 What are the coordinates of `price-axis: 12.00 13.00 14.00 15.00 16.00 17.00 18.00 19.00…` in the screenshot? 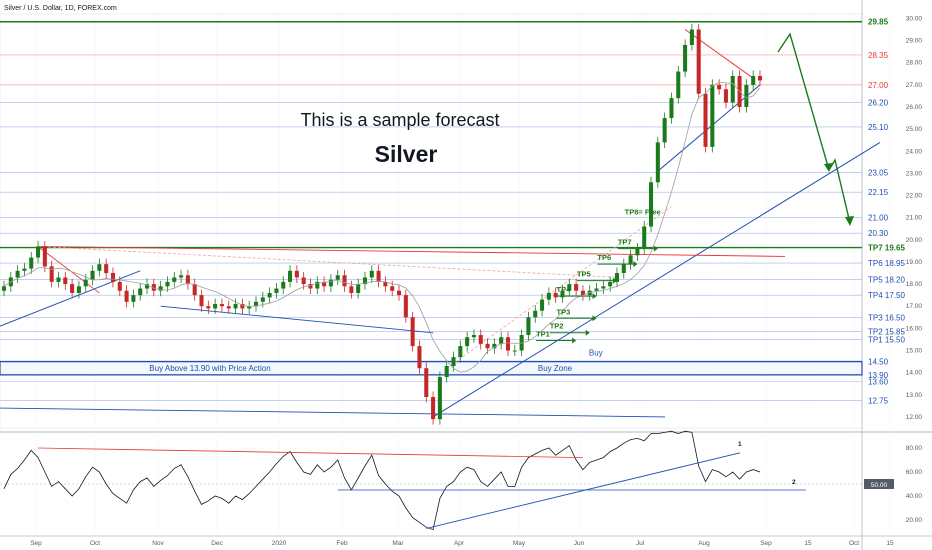 It's located at (914, 218).